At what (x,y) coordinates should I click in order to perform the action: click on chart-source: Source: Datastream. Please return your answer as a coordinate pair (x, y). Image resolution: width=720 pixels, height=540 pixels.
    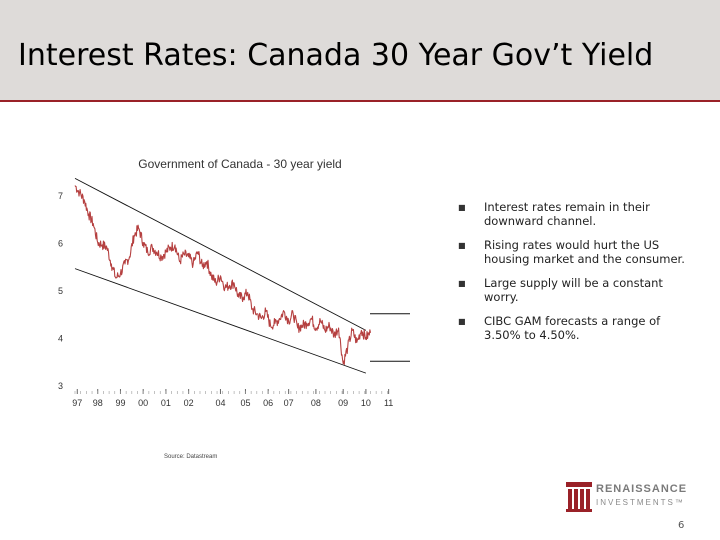
    Looking at the image, I should click on (190, 457).